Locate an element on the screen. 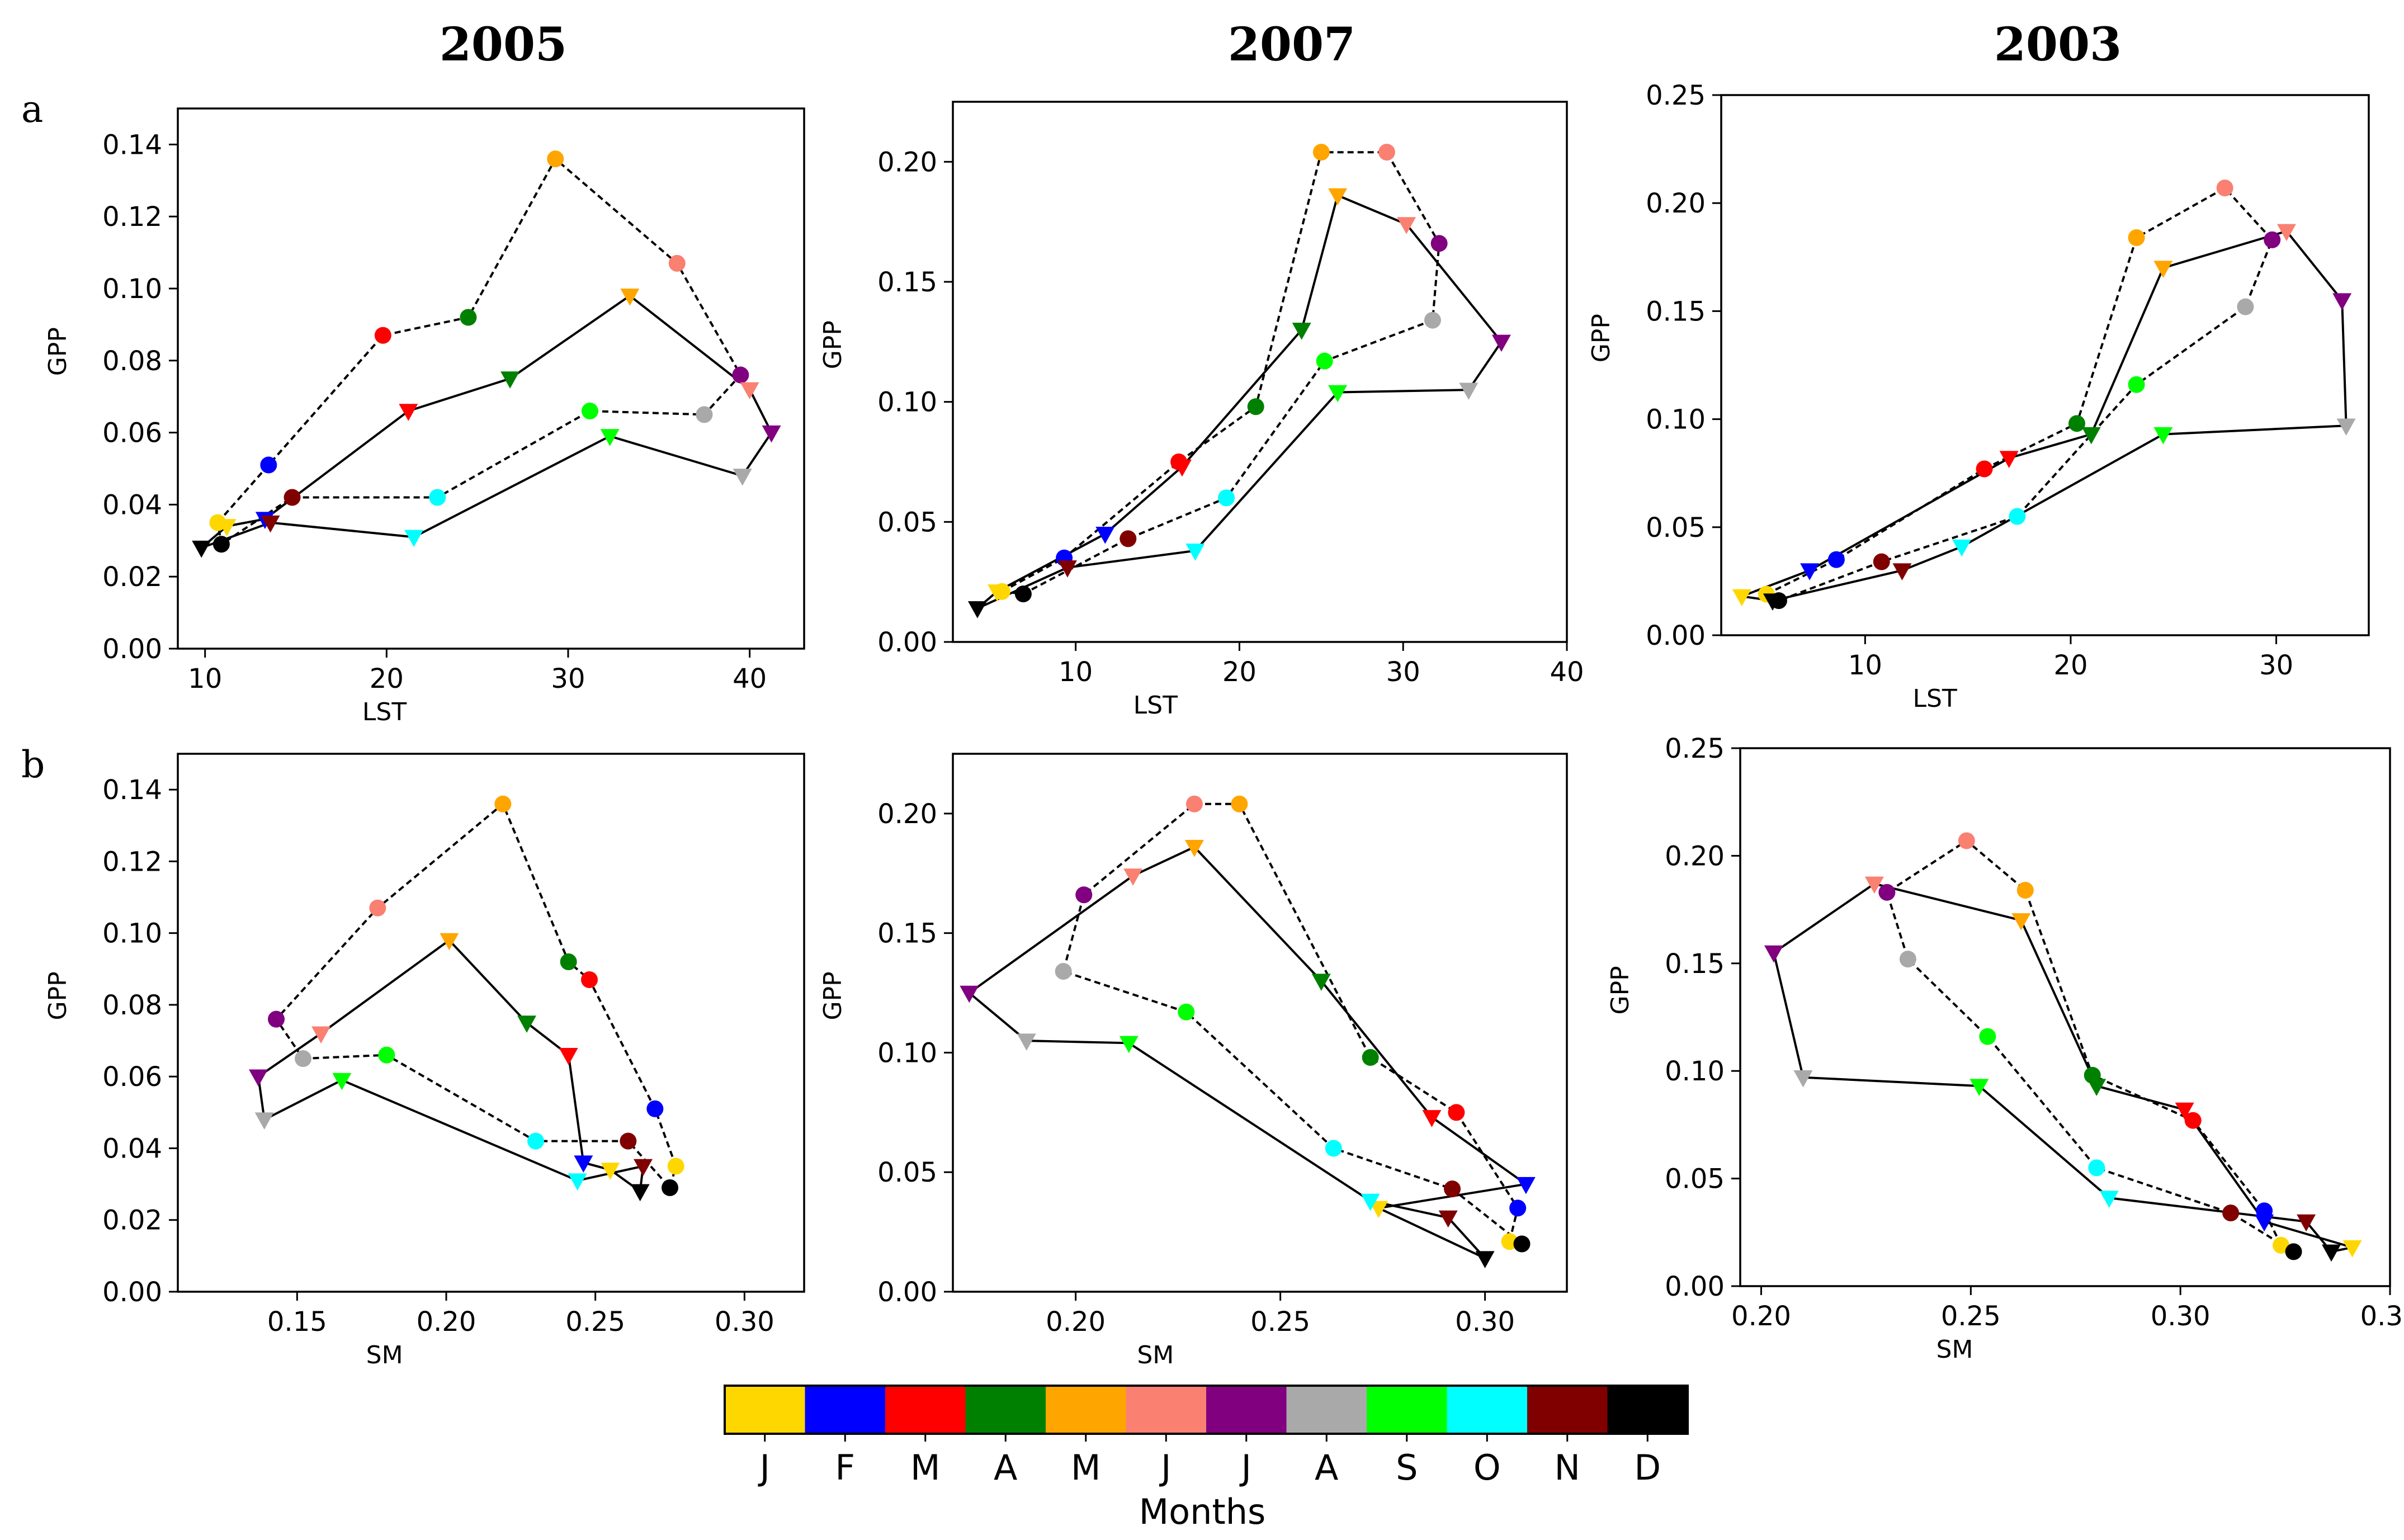 The width and height of the screenshot is (2404, 1540). y-tick-label: 0.02 is located at coordinates (132, 577).